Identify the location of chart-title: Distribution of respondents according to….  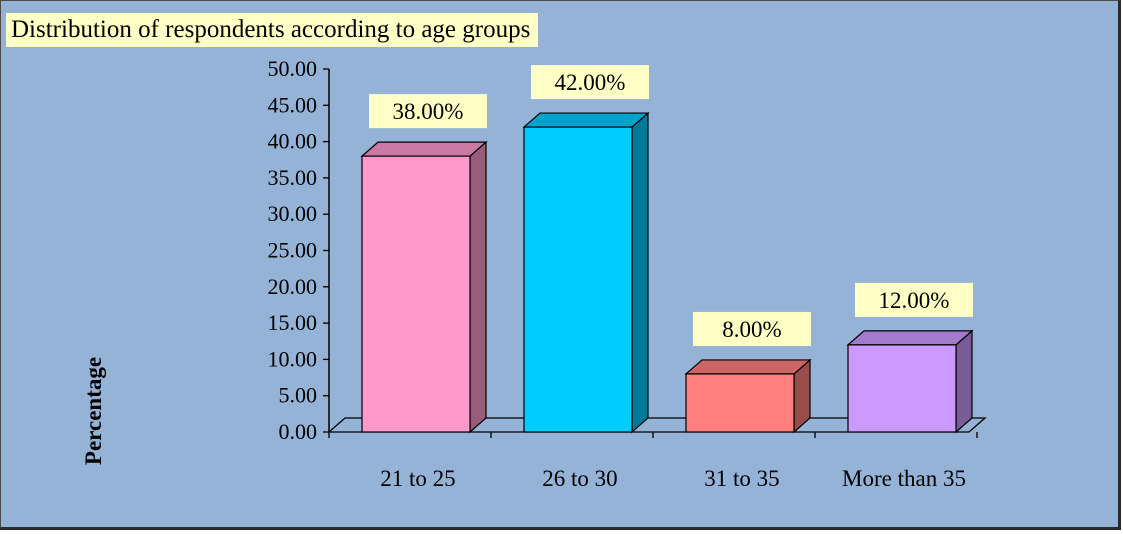
(272, 30).